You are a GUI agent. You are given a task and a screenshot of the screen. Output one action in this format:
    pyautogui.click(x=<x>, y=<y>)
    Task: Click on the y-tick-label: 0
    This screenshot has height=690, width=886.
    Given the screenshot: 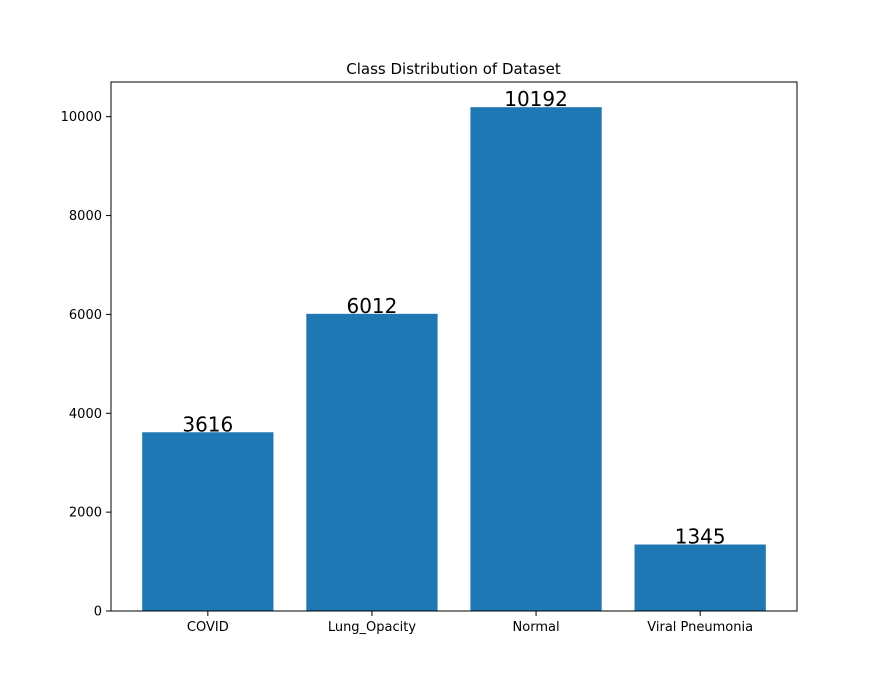 What is the action you would take?
    pyautogui.click(x=98, y=612)
    